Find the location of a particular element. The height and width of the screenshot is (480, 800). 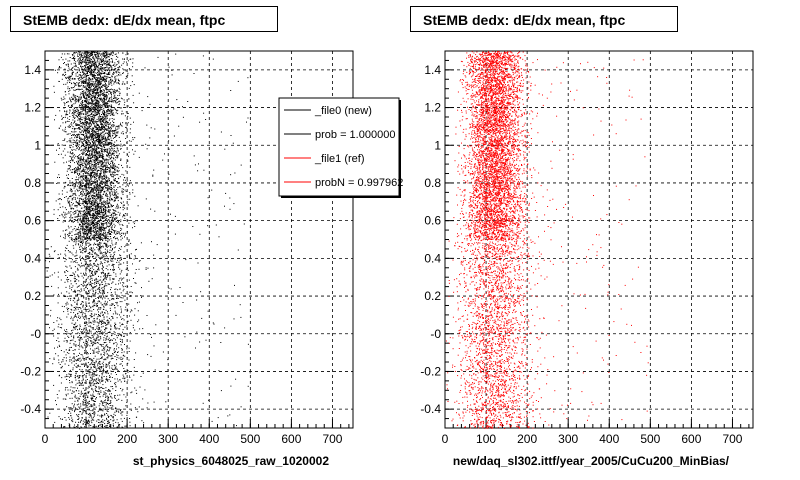

y-tick-label: 0.6 is located at coordinates (32, 221).